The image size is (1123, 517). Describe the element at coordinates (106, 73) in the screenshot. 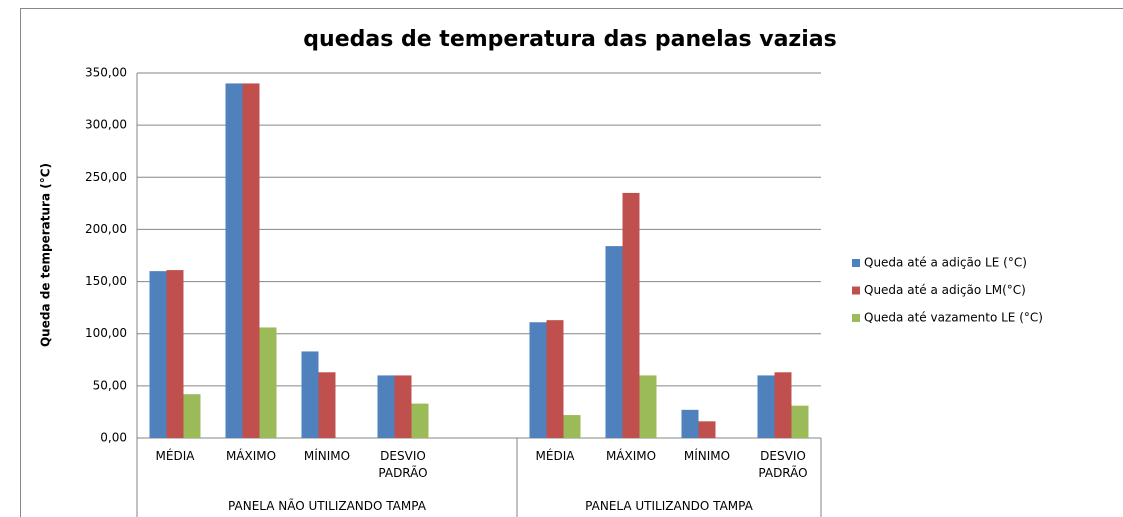

I see `y-tick-label: 350,00` at that location.